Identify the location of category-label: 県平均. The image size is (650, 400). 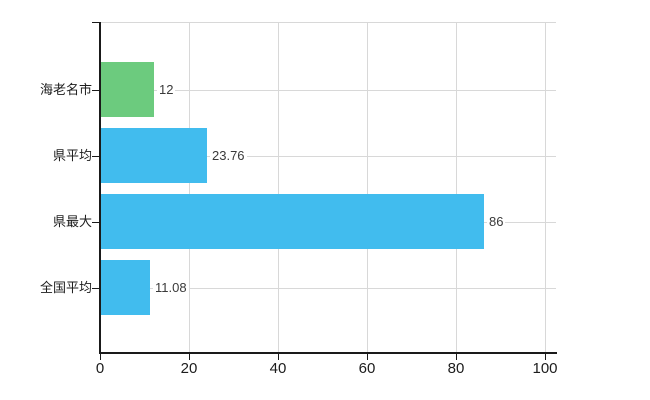
(72, 155).